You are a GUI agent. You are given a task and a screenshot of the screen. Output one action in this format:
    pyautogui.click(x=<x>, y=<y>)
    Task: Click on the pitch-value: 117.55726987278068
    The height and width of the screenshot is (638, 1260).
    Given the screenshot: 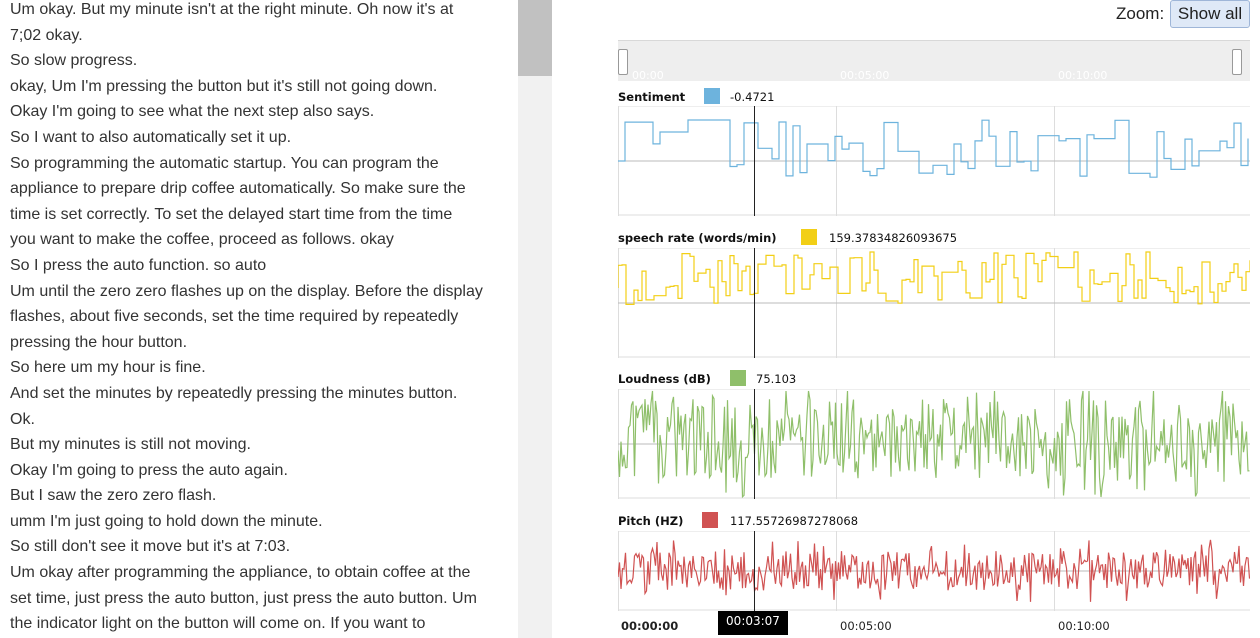 What is the action you would take?
    pyautogui.click(x=794, y=521)
    